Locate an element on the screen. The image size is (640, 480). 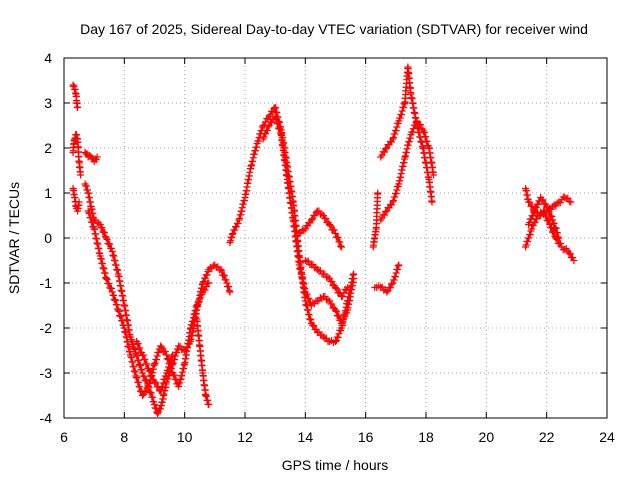
x-tick-labels: 6 8 10 12 14 16 18 20 22 24 is located at coordinates (337, 437).